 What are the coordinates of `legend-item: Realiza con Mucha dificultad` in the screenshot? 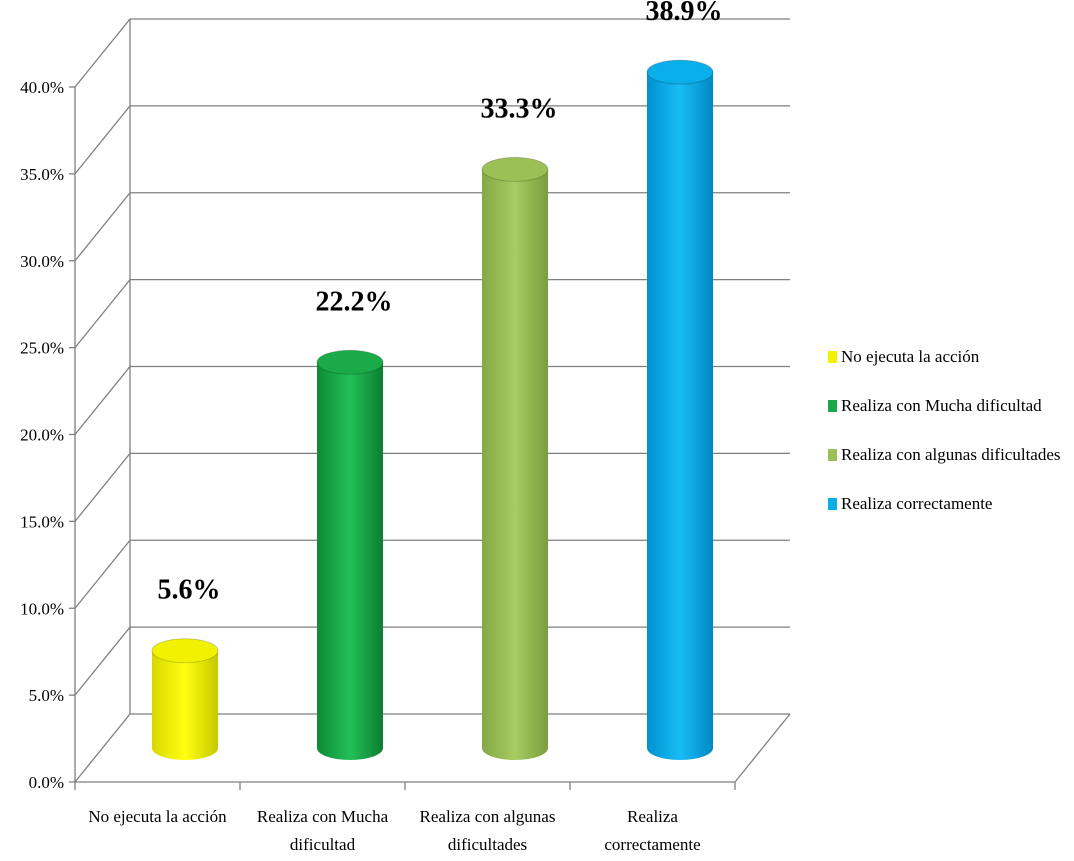 It's located at (944, 406).